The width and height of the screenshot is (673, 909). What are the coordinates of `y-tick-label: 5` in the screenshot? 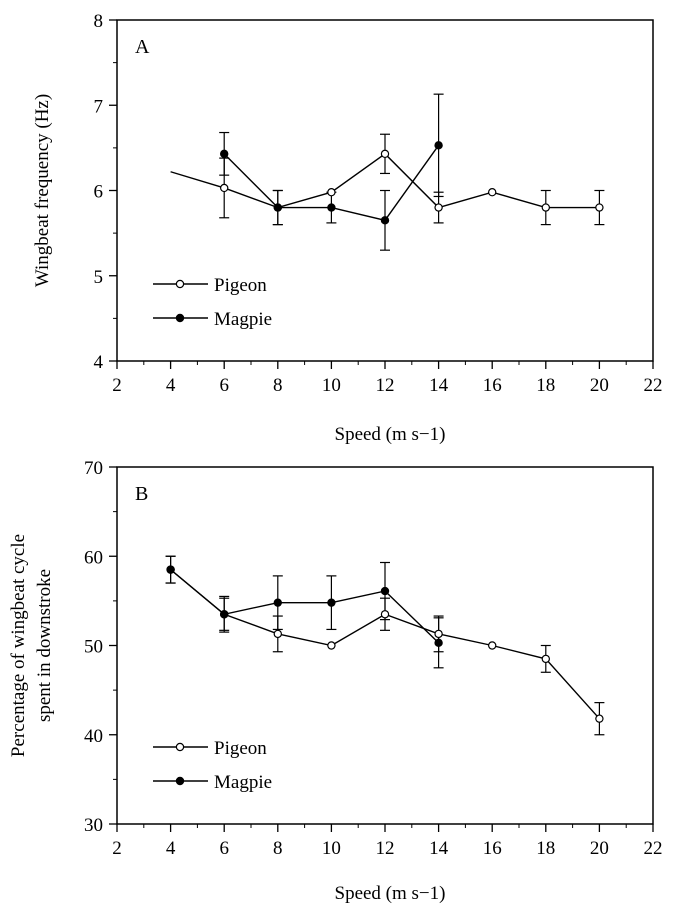 It's located at (99, 277).